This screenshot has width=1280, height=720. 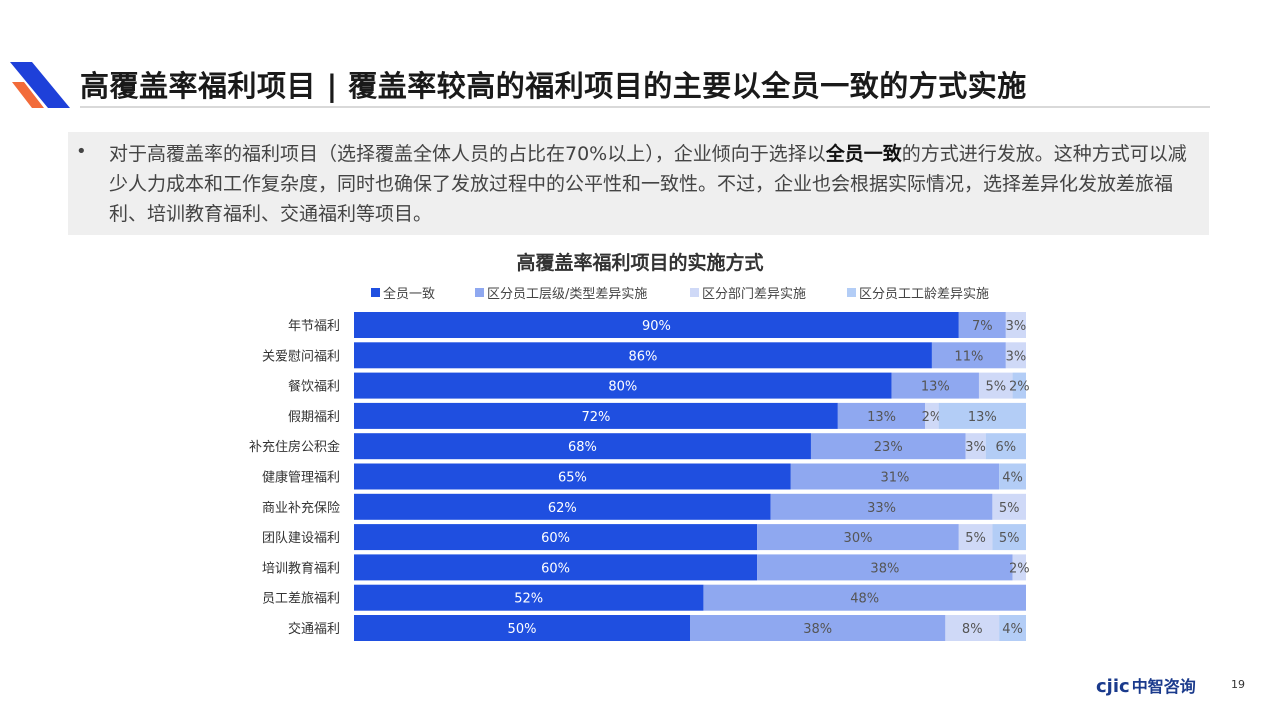 I want to click on chart-legend: 全员一致 区分员工层级/类型差异实施 区分部门差异实施 区分员工工龄差异实施, so click(x=640, y=292).